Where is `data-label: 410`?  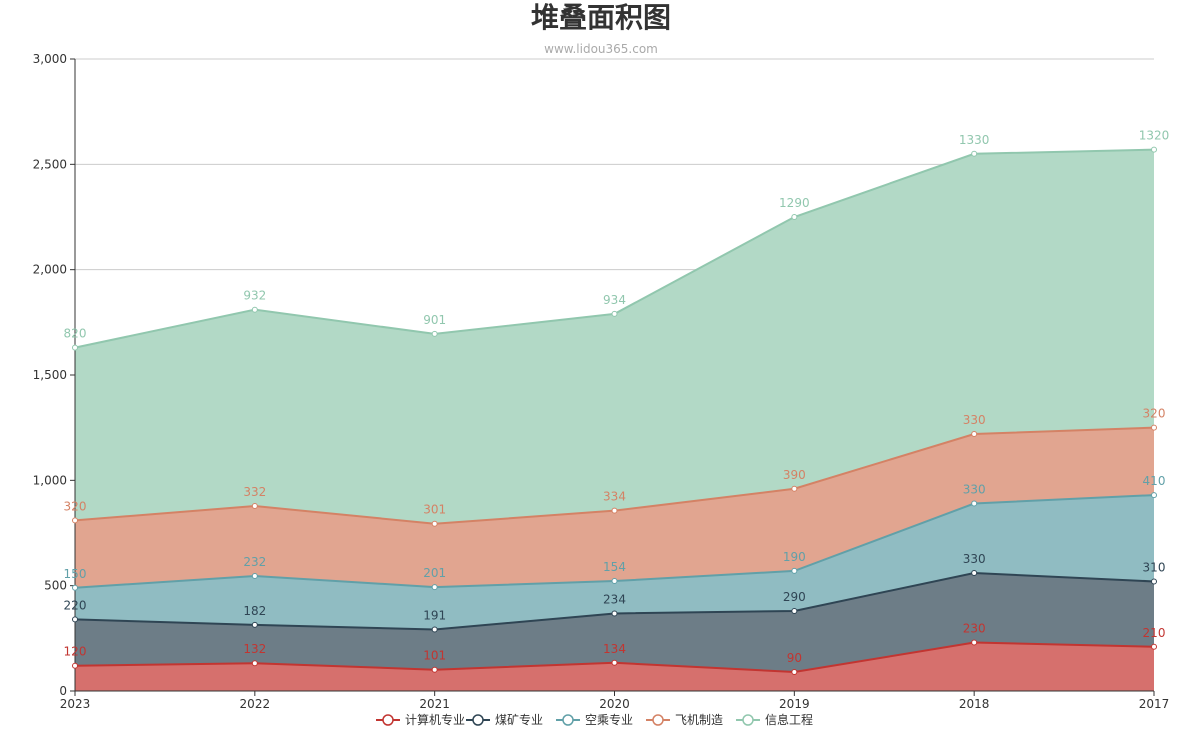 data-label: 410 is located at coordinates (1154, 481).